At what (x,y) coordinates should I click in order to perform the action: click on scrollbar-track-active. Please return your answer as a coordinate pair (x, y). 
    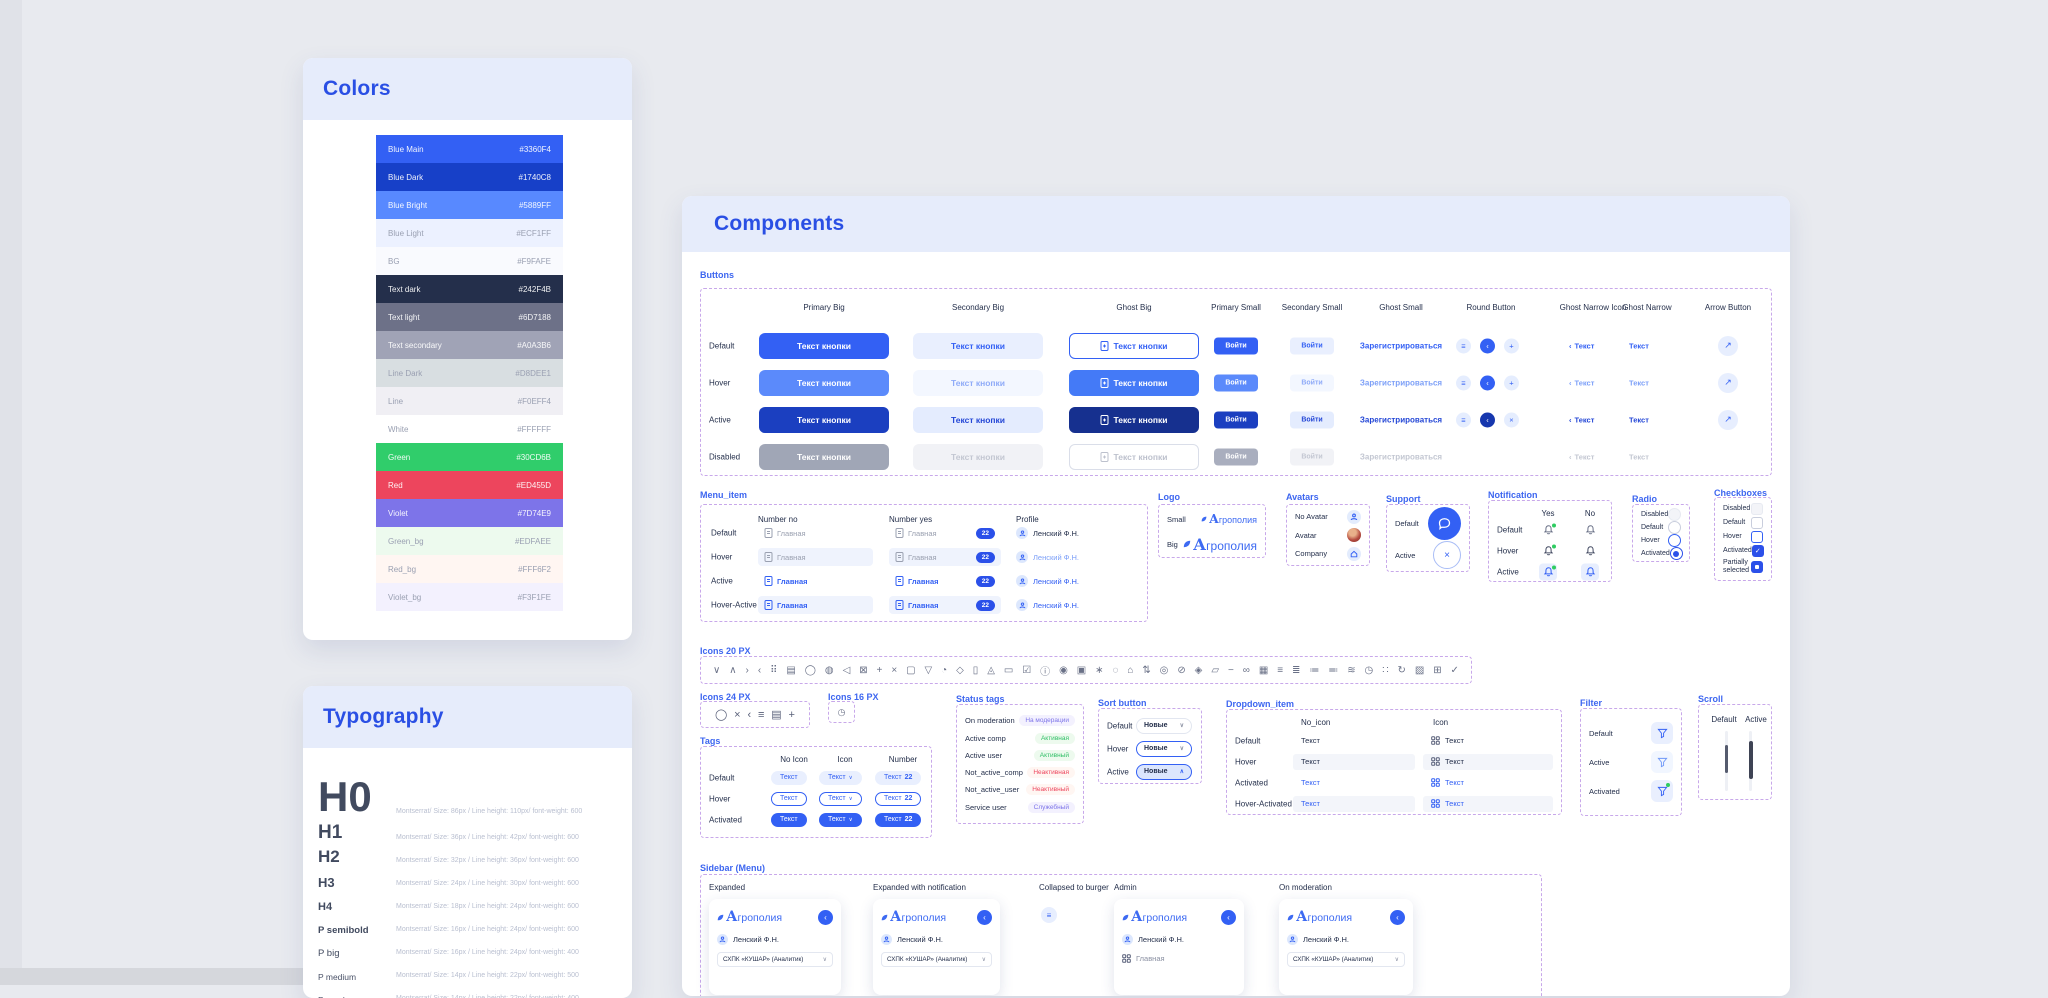
    Looking at the image, I should click on (1751, 761).